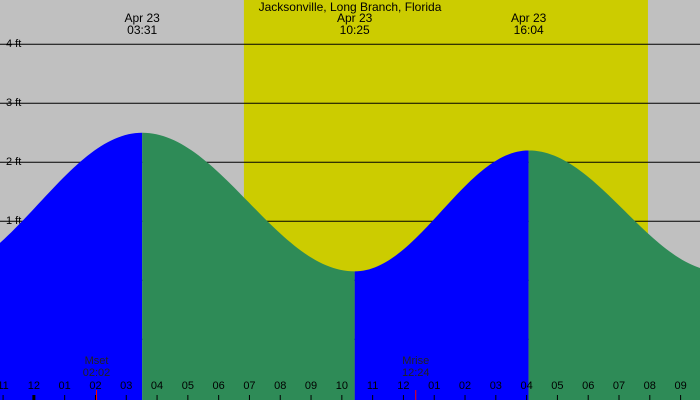  Describe the element at coordinates (529, 30) in the screenshot. I see `tide-time: 16:04` at that location.